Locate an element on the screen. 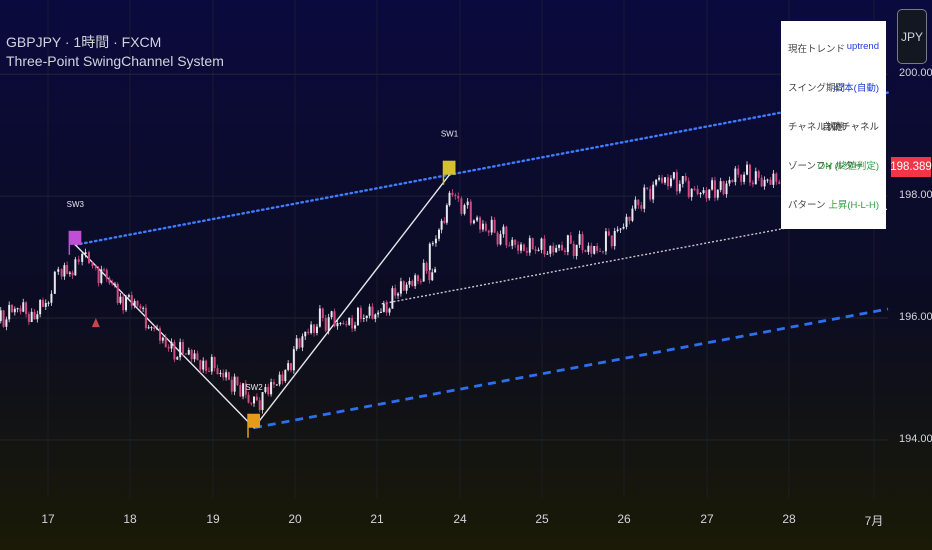  x-tick-label: 27 is located at coordinates (707, 519).